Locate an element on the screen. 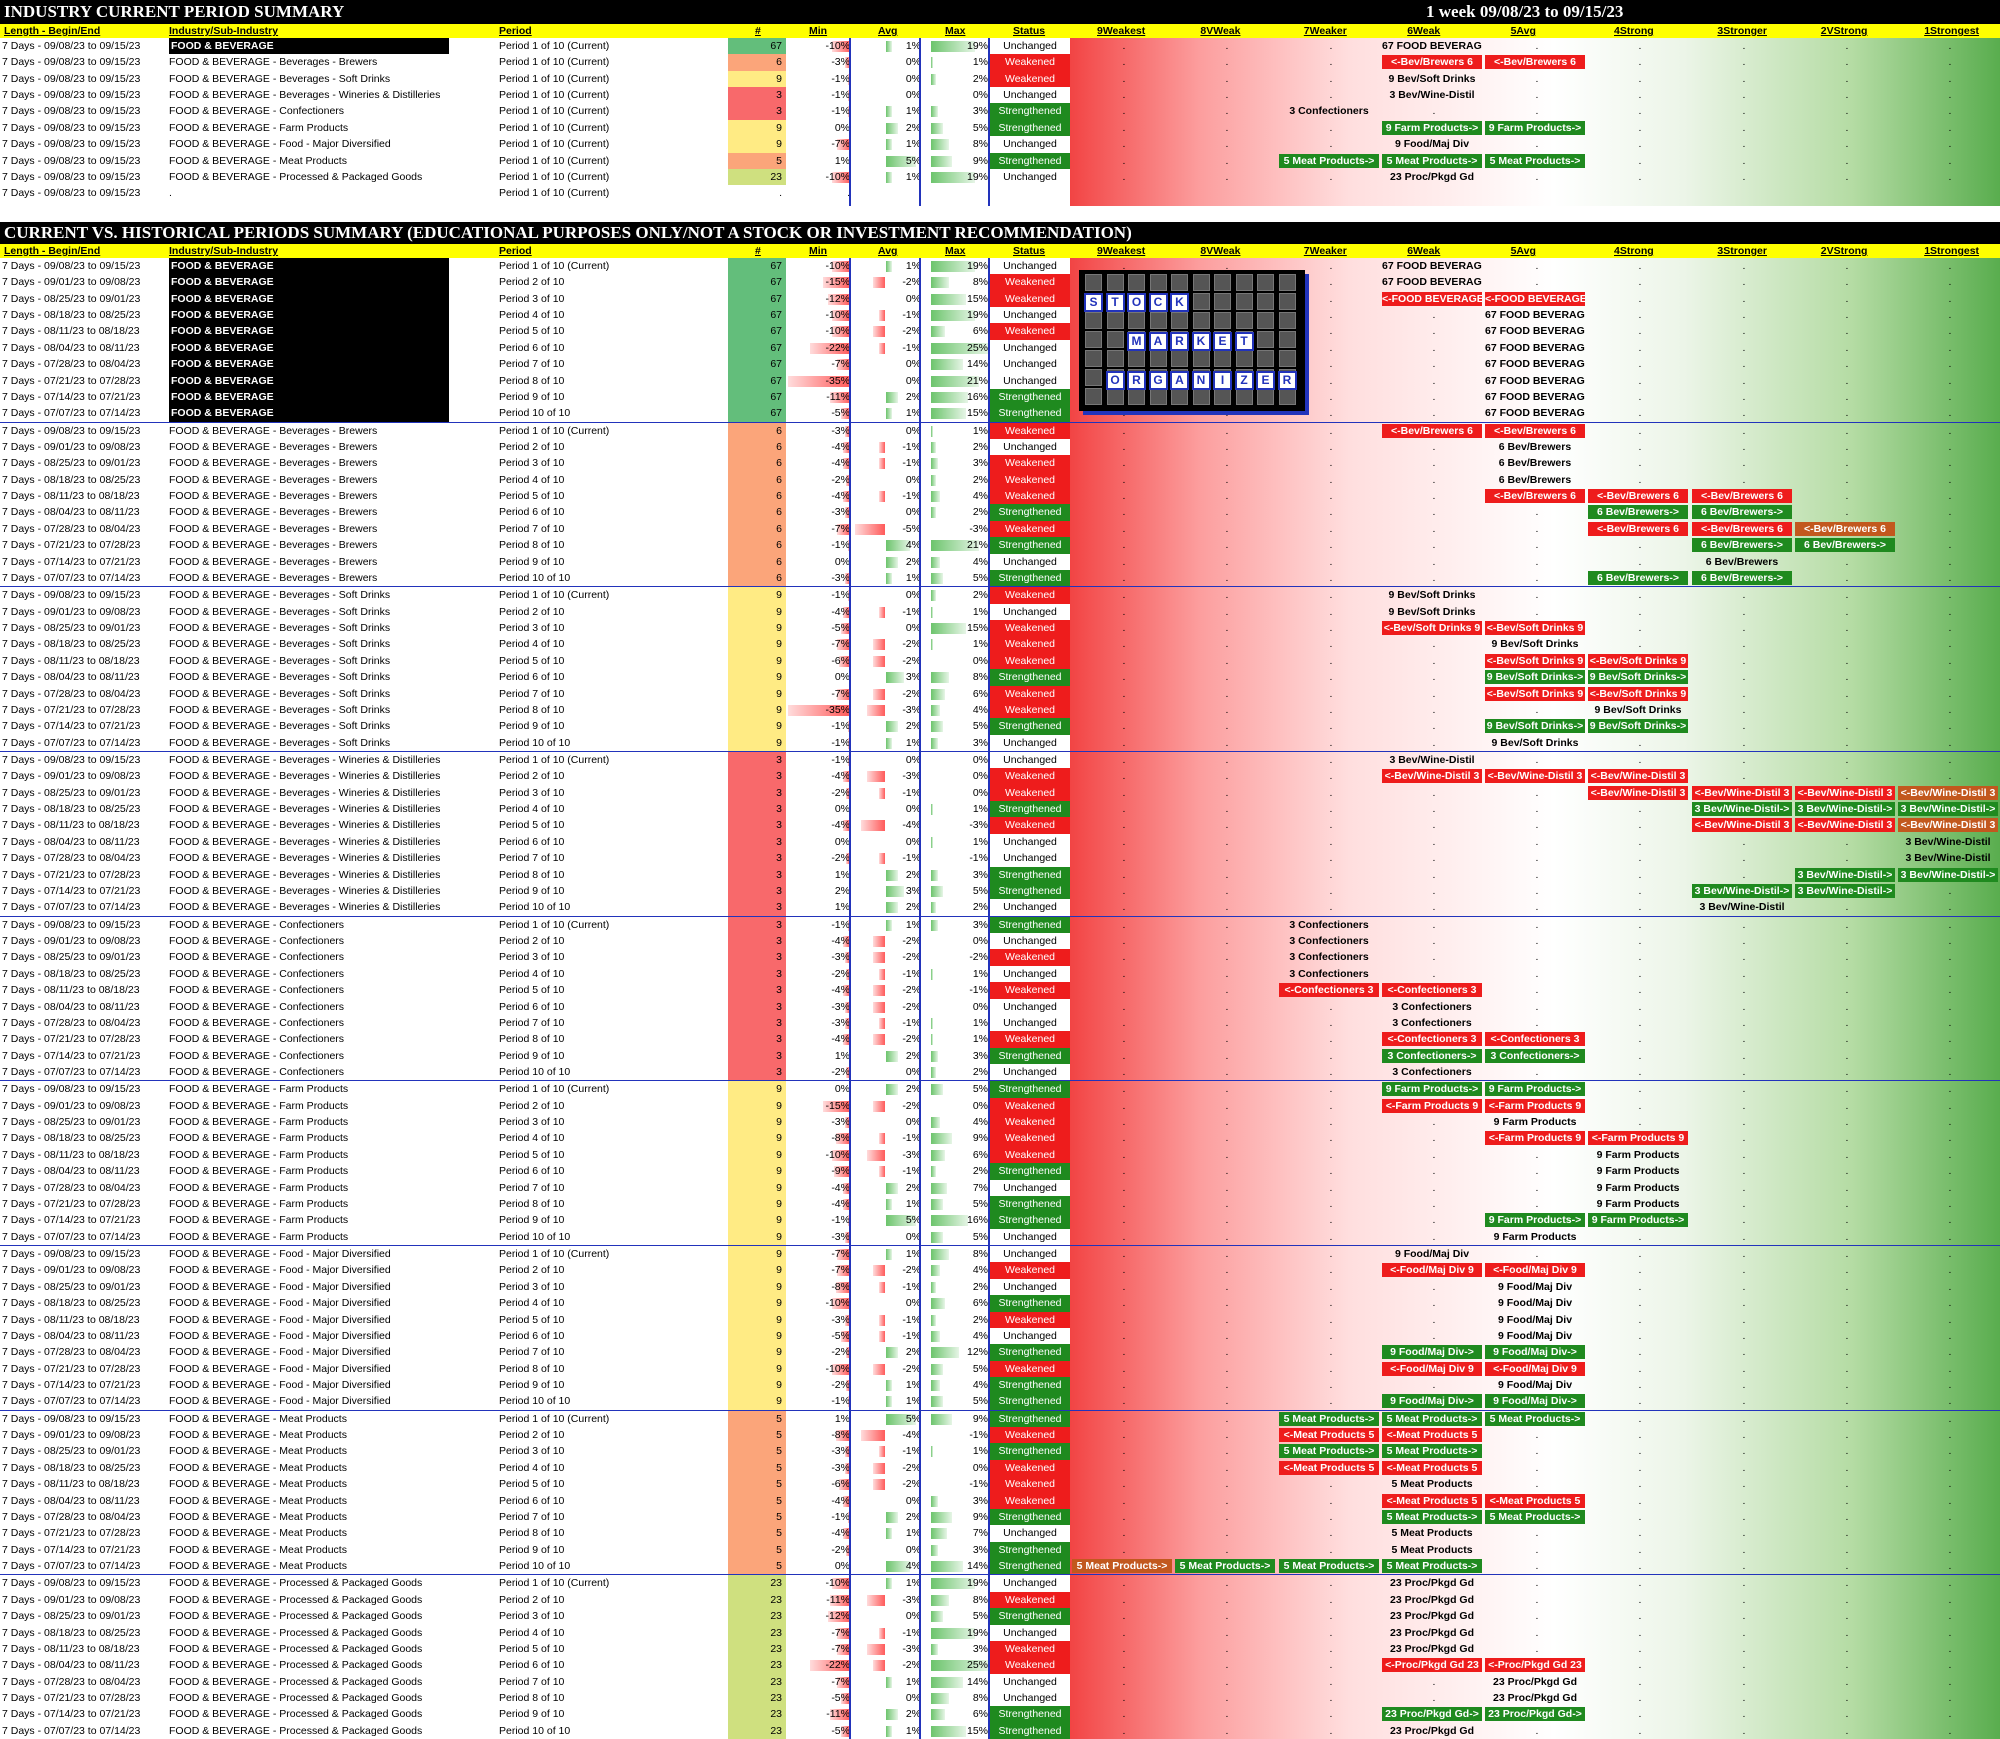 The image size is (2000, 1739). length-cell: 7 Days - 07/14/23 to 07/21/23 is located at coordinates (71, 1220).